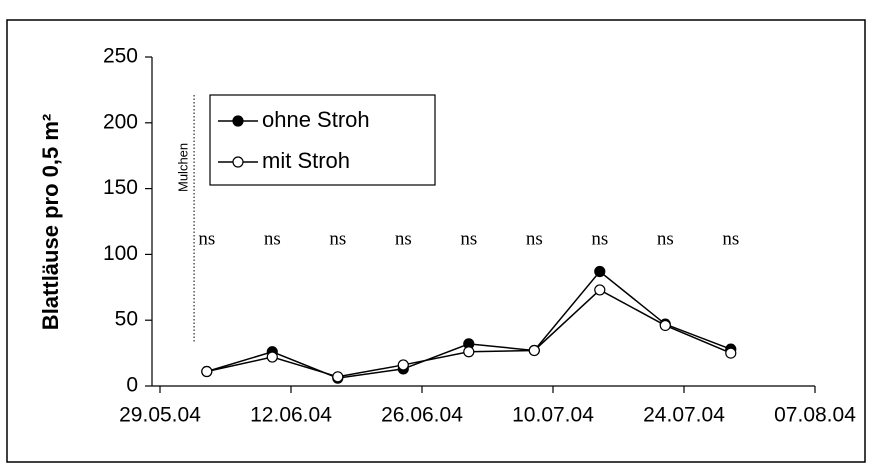 The width and height of the screenshot is (872, 469). I want to click on legend-box, so click(322, 140).